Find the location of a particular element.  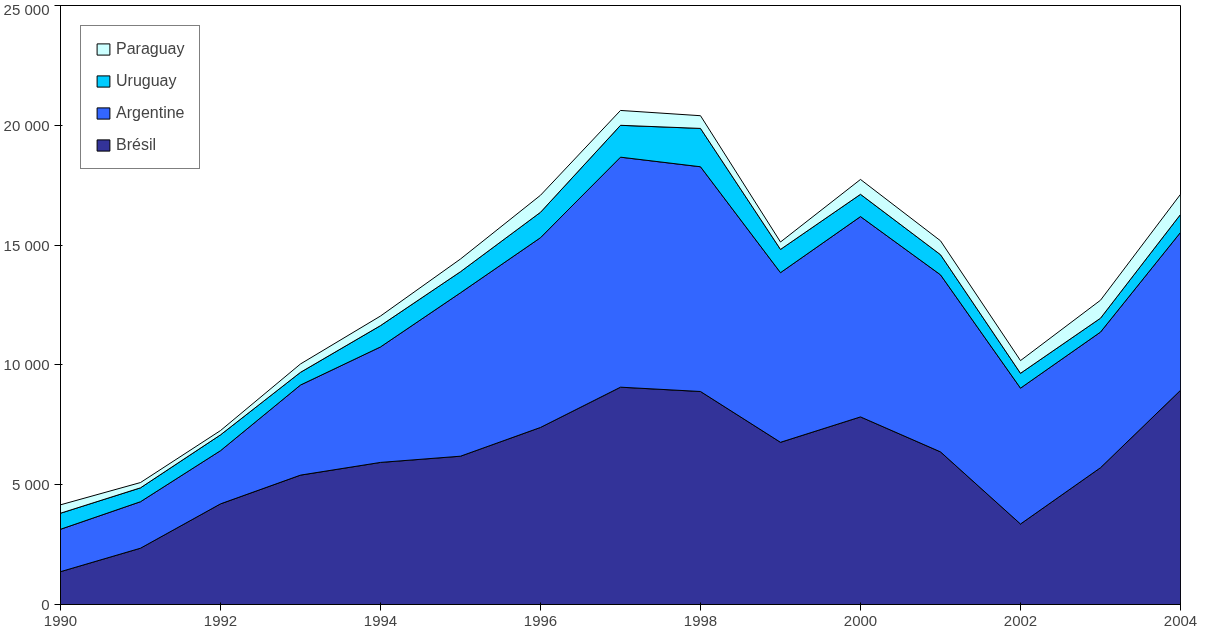

x-tick-label: 1998 is located at coordinates (700, 620).